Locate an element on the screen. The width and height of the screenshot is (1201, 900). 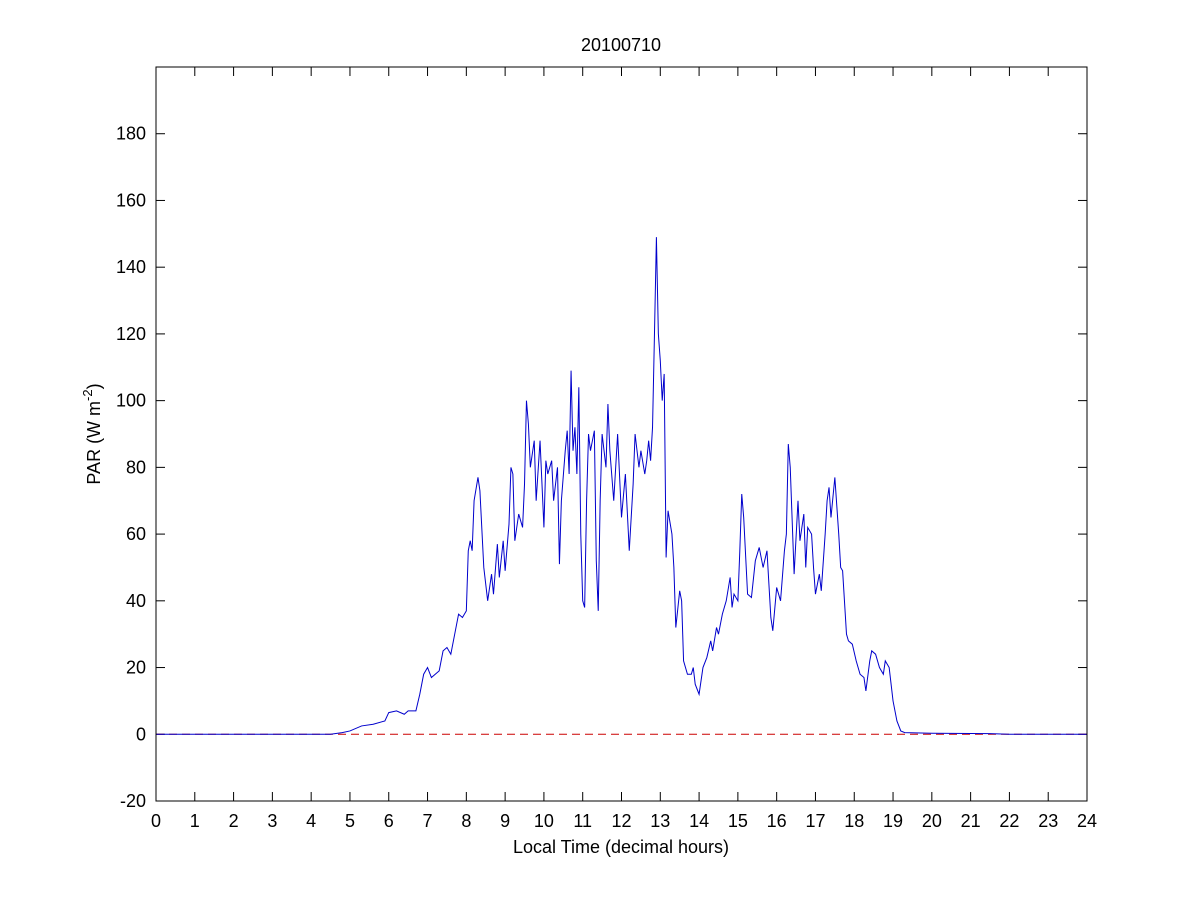
x-tick-label: 24 is located at coordinates (1087, 821).